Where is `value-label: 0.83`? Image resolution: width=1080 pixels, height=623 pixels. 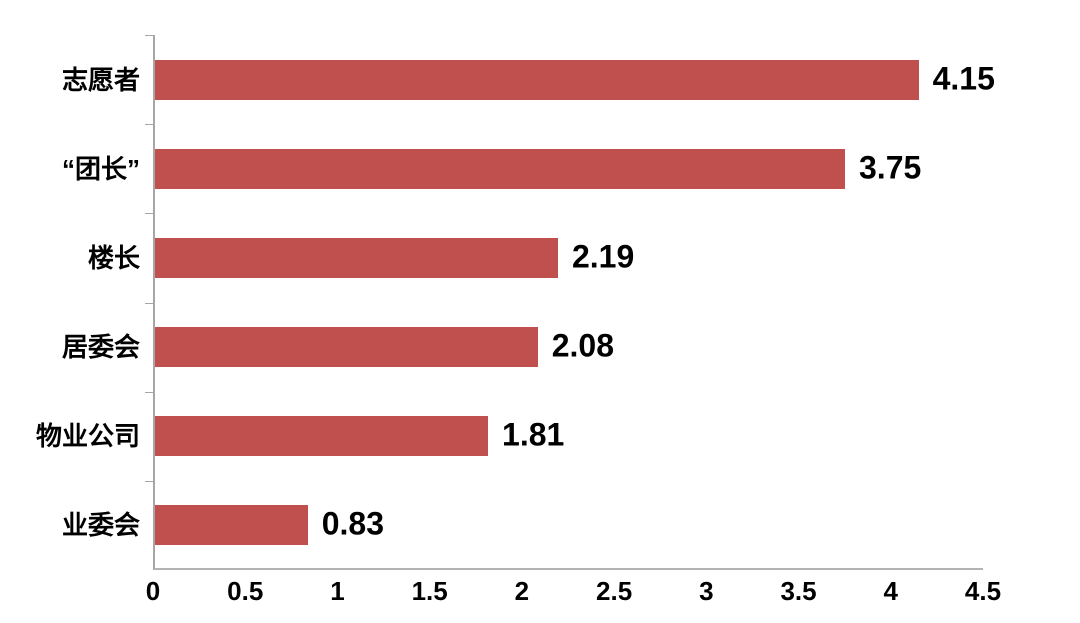
value-label: 0.83 is located at coordinates (352, 524).